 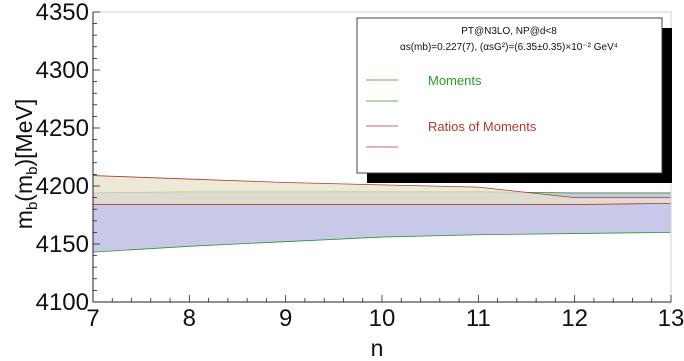 I want to click on y-tick-label: 4250, so click(x=62, y=128).